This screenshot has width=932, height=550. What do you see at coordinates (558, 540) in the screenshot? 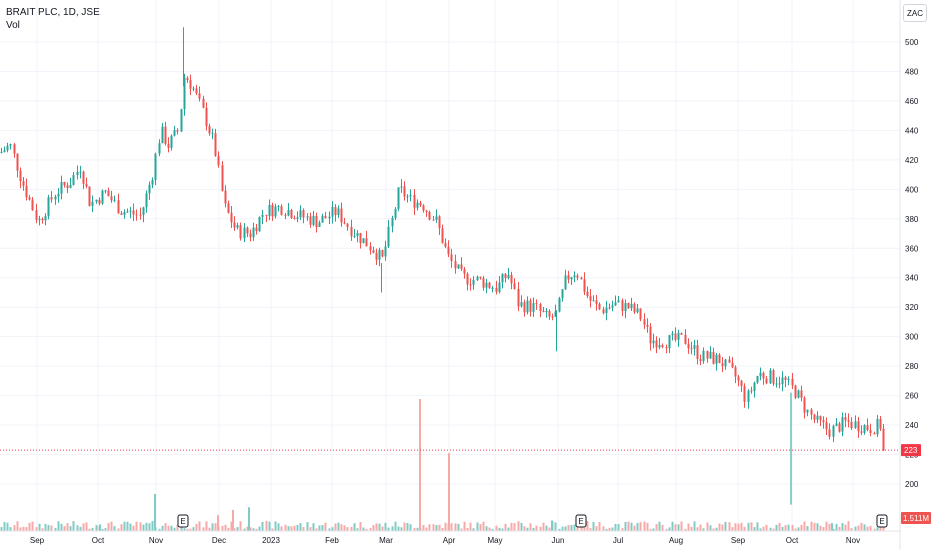
I see `time-tick-label: Jun` at bounding box center [558, 540].